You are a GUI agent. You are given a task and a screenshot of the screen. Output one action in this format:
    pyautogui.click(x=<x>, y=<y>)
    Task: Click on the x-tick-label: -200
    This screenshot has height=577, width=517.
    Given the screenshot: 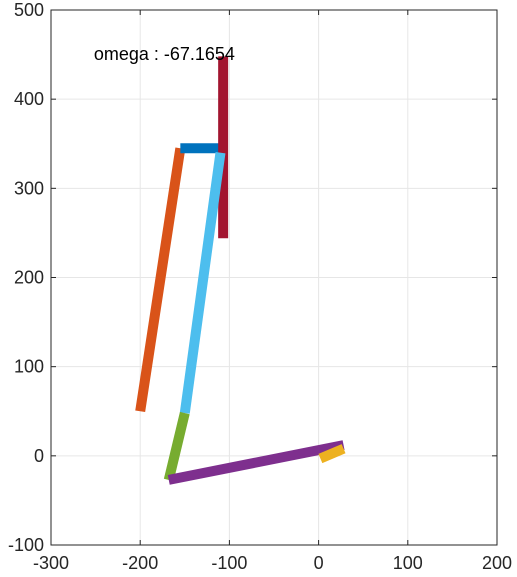 What is the action you would take?
    pyautogui.click(x=140, y=563)
    